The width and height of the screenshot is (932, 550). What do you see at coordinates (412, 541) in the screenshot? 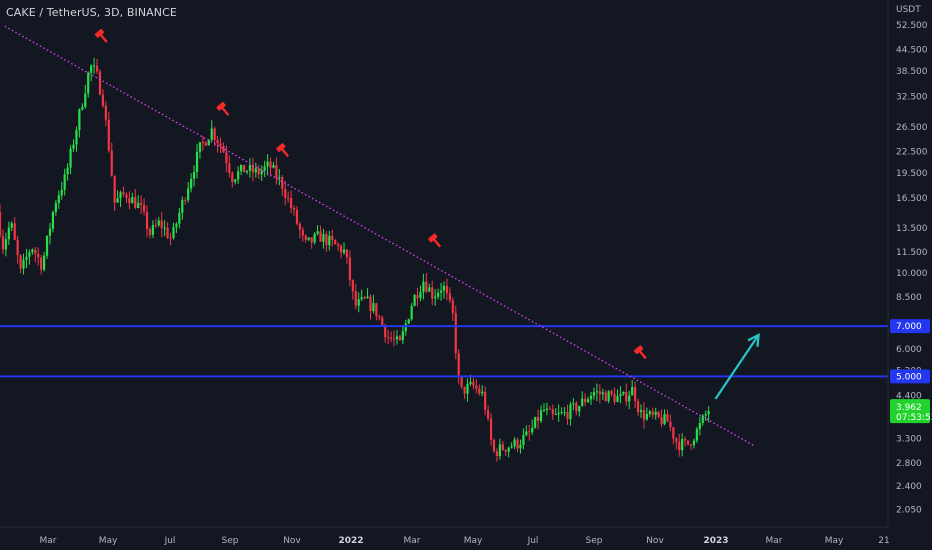
I see `time-tick-label: Mar` at bounding box center [412, 541].